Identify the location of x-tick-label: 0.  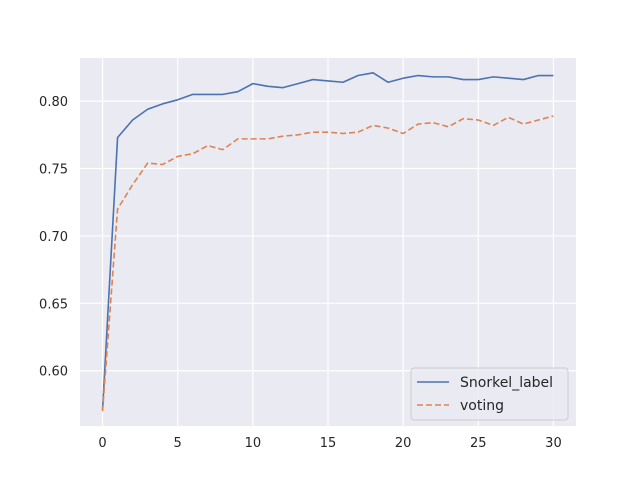
(102, 443).